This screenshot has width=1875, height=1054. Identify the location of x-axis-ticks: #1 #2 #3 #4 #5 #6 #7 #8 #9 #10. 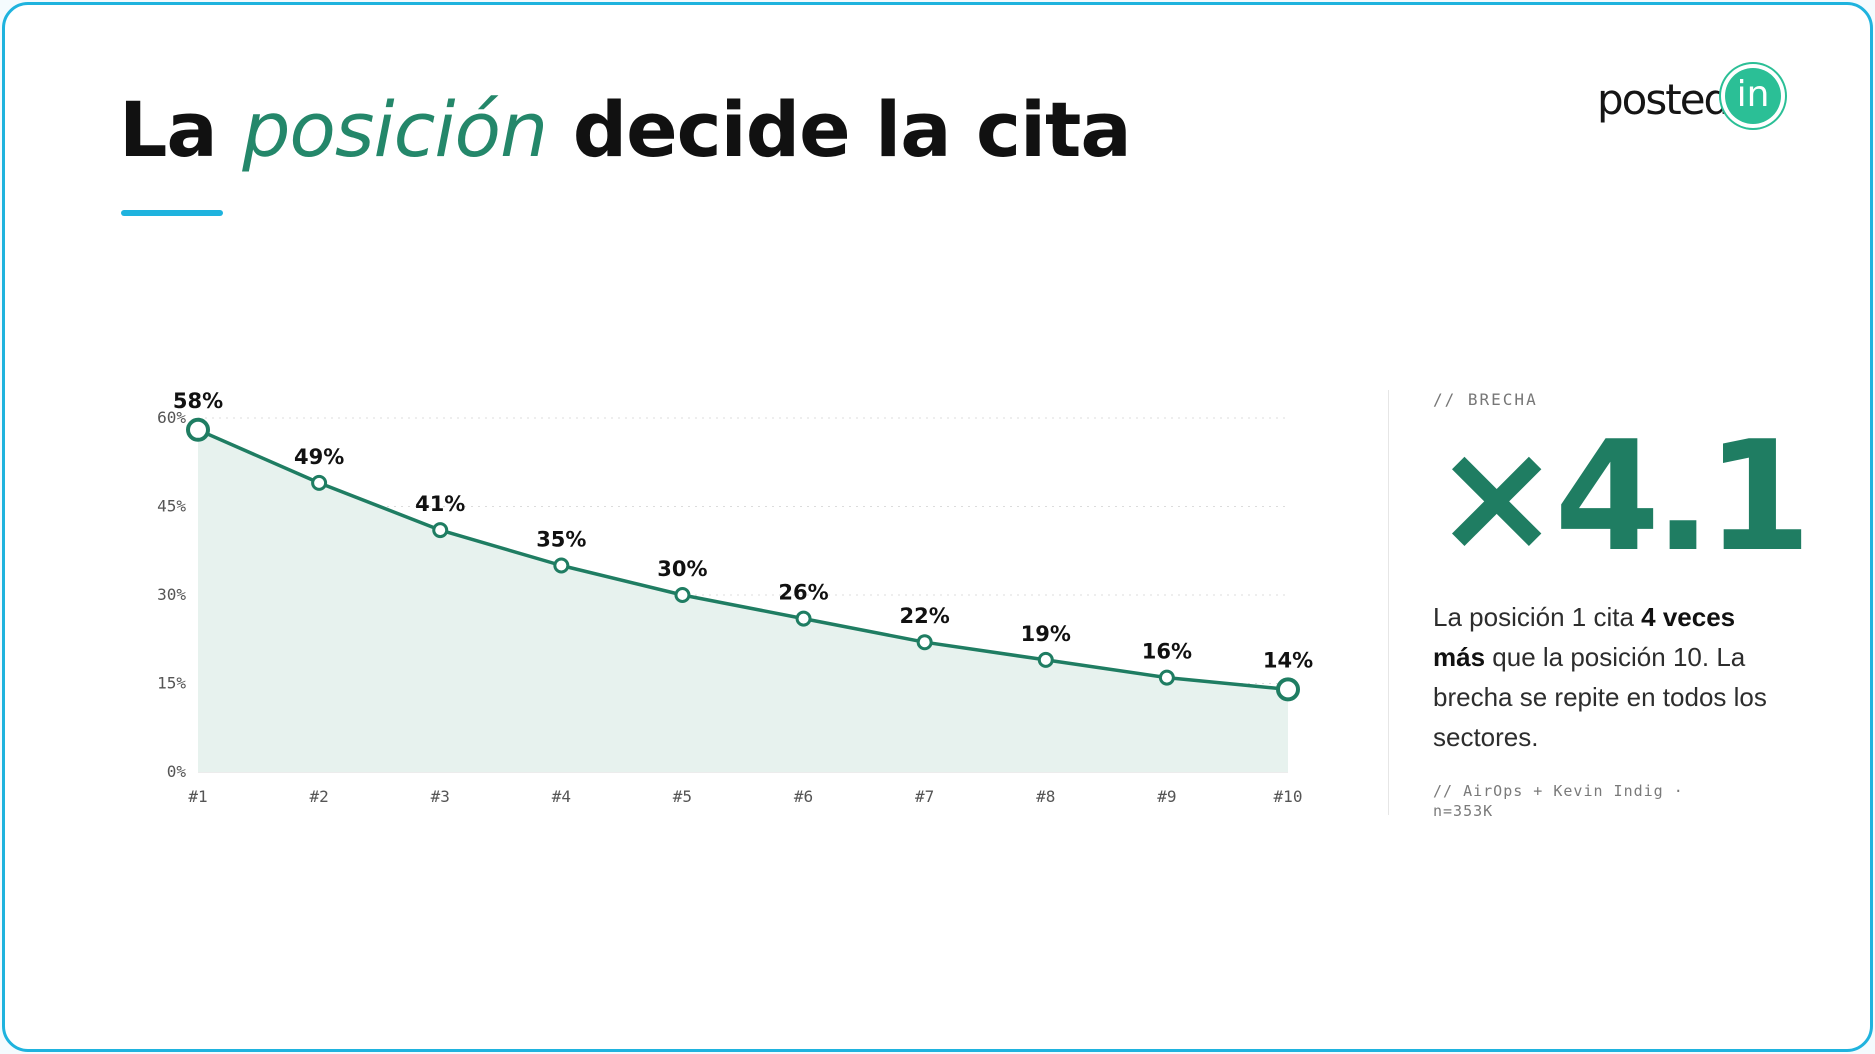
(745, 796).